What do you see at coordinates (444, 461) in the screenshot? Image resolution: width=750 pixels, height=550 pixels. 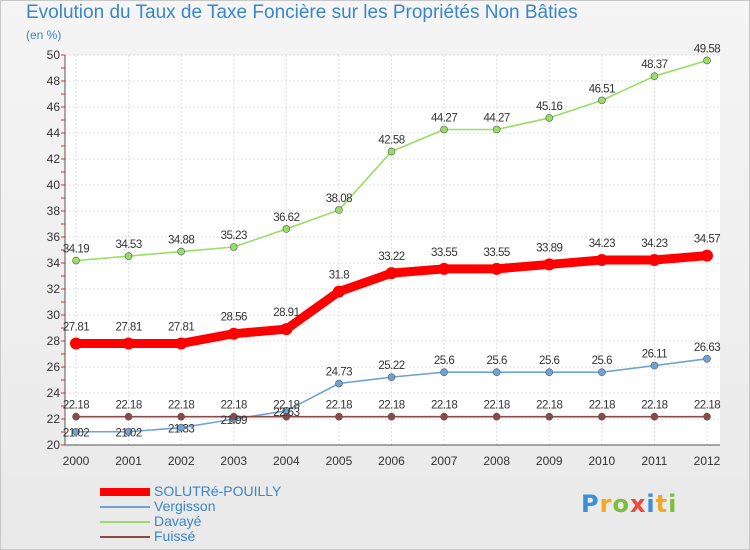 I see `x-tick-label: 2007` at bounding box center [444, 461].